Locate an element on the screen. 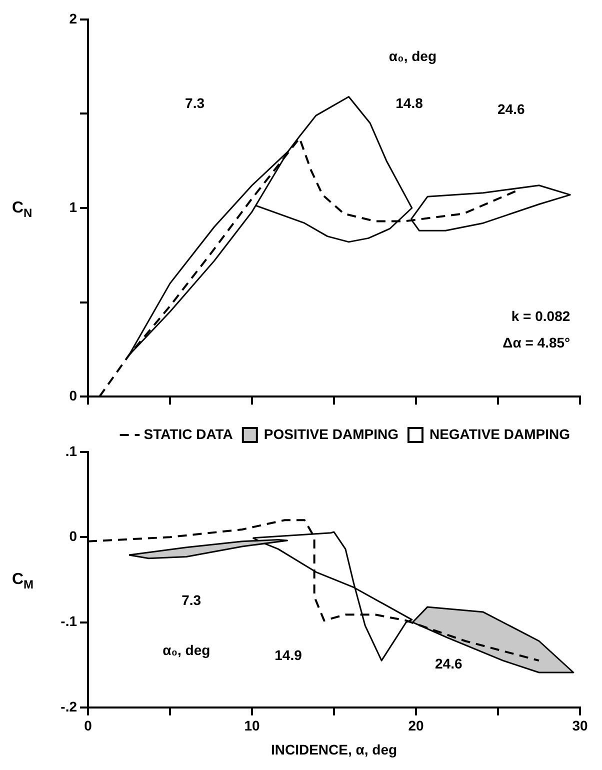 This screenshot has height=770, width=602. x-tick-label: 20 is located at coordinates (416, 726).